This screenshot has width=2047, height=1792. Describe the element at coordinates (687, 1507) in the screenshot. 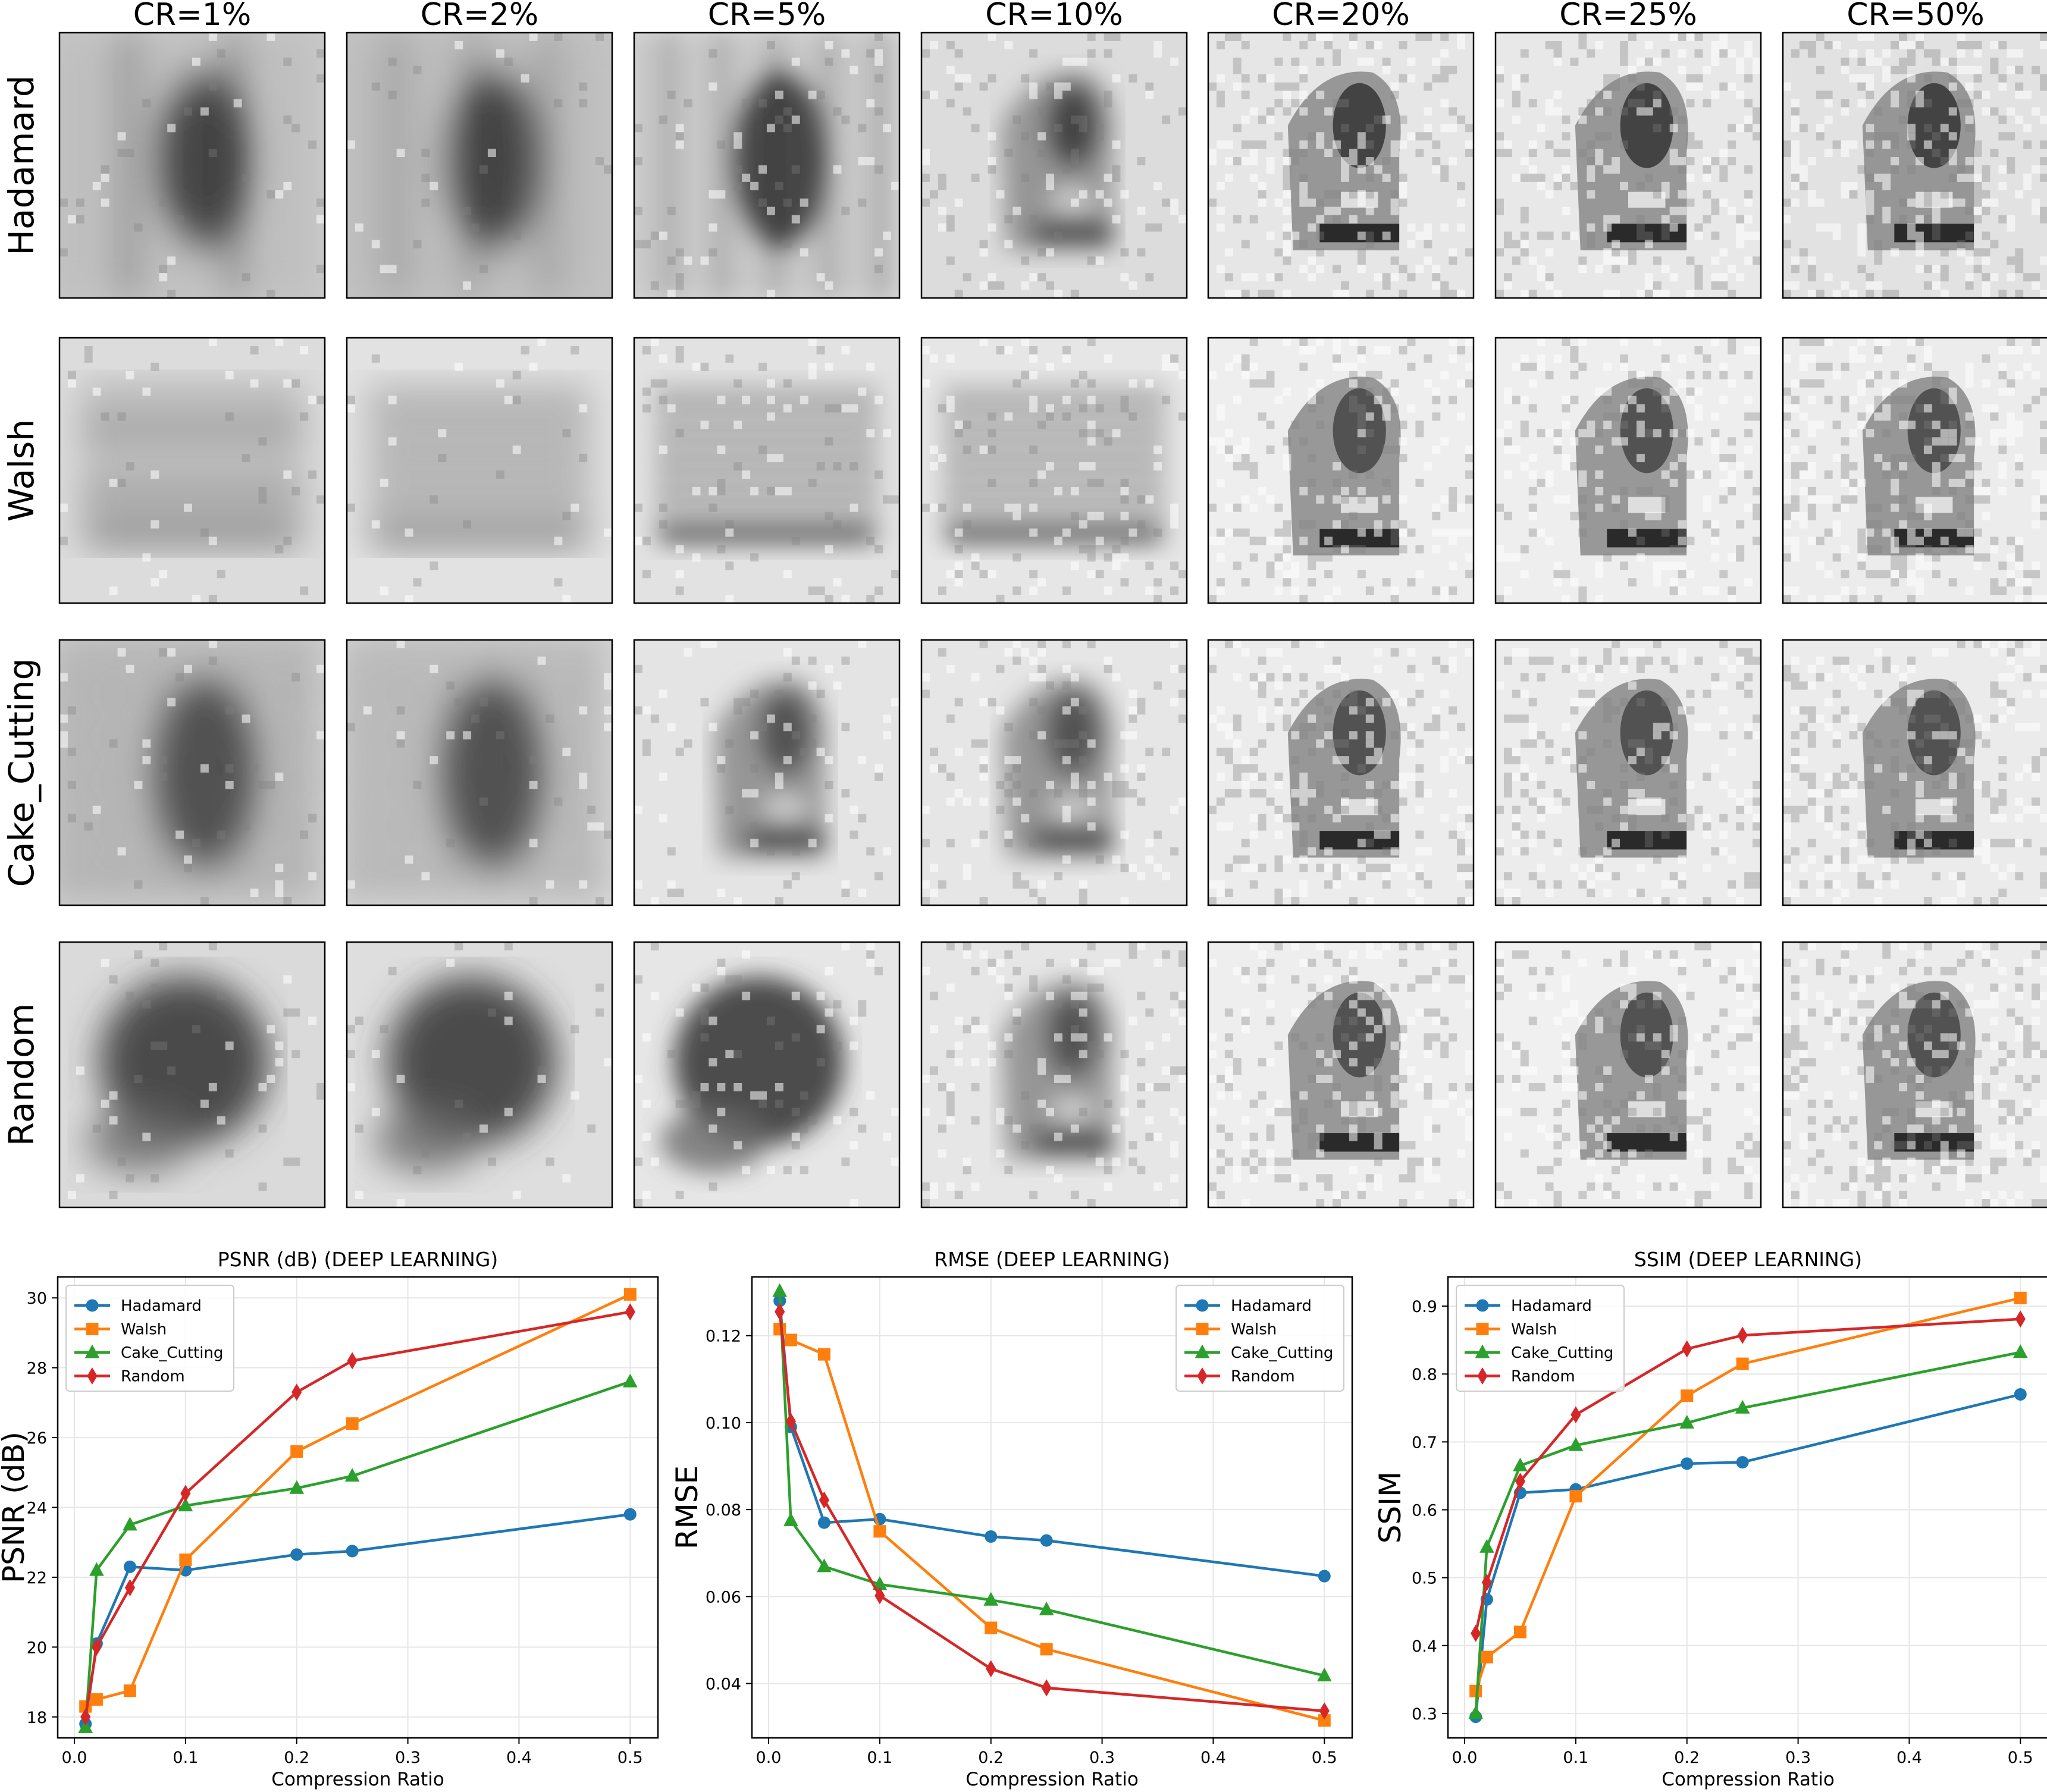

I see `rmse-y-axis-label: RMSE` at that location.